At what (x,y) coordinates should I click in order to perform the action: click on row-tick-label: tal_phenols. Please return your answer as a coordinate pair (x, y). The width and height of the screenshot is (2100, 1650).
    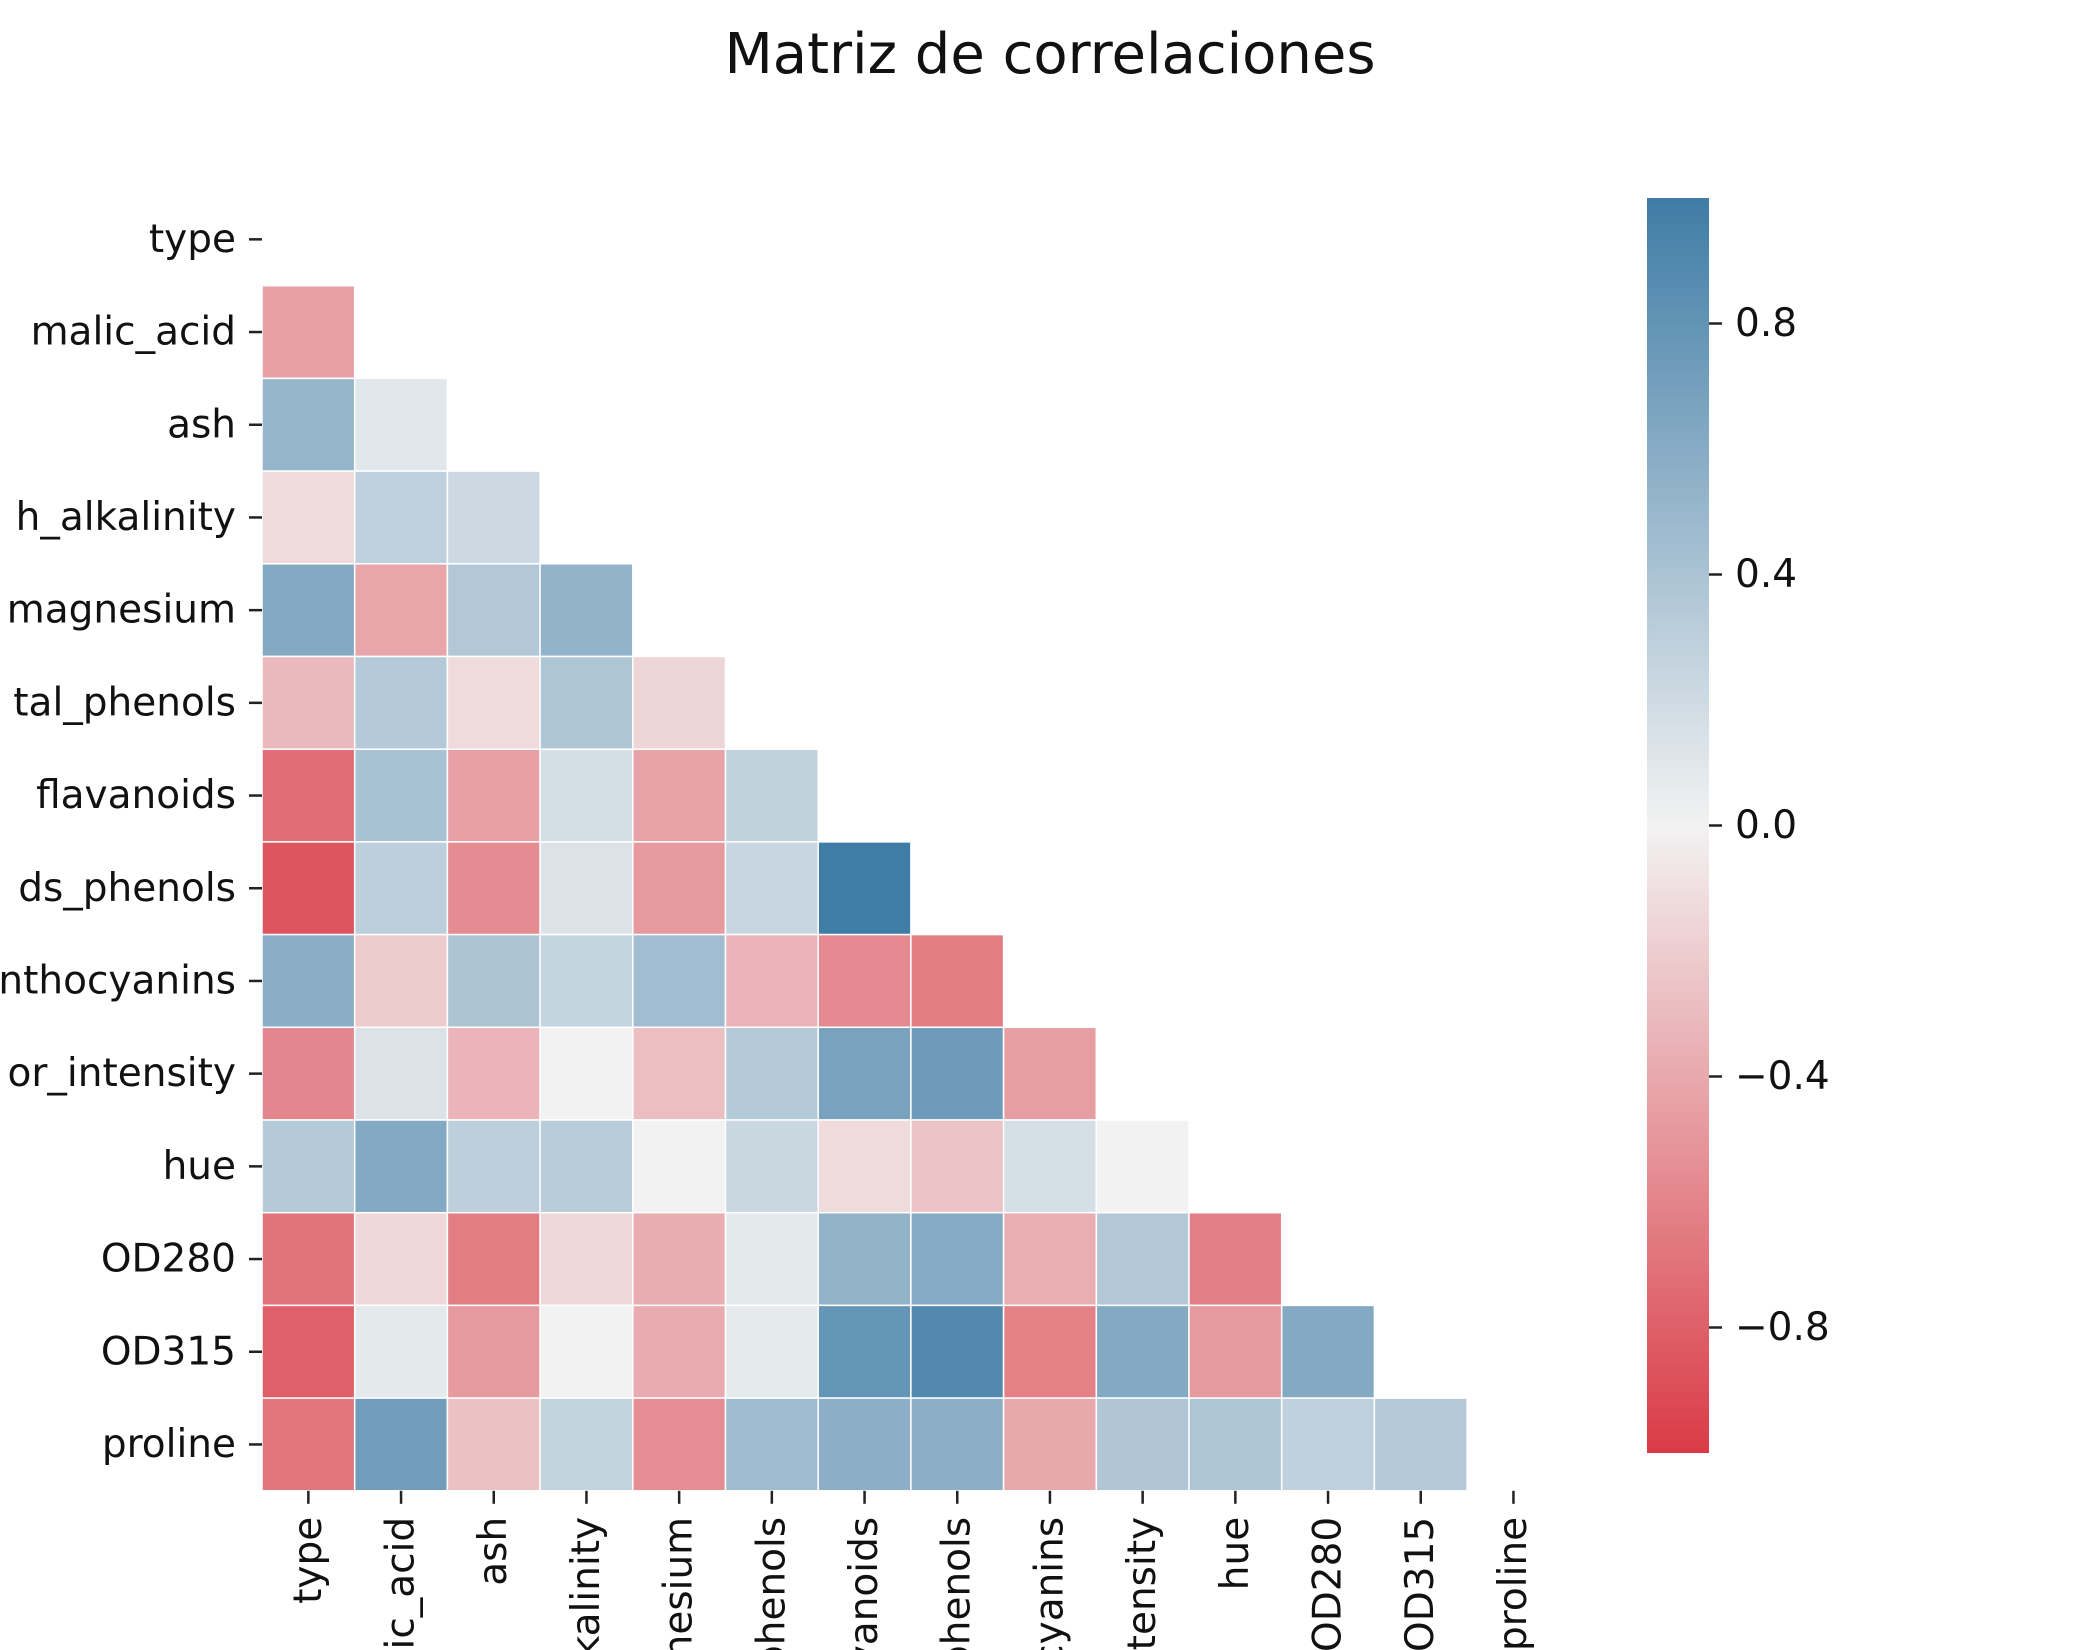
    Looking at the image, I should click on (124, 702).